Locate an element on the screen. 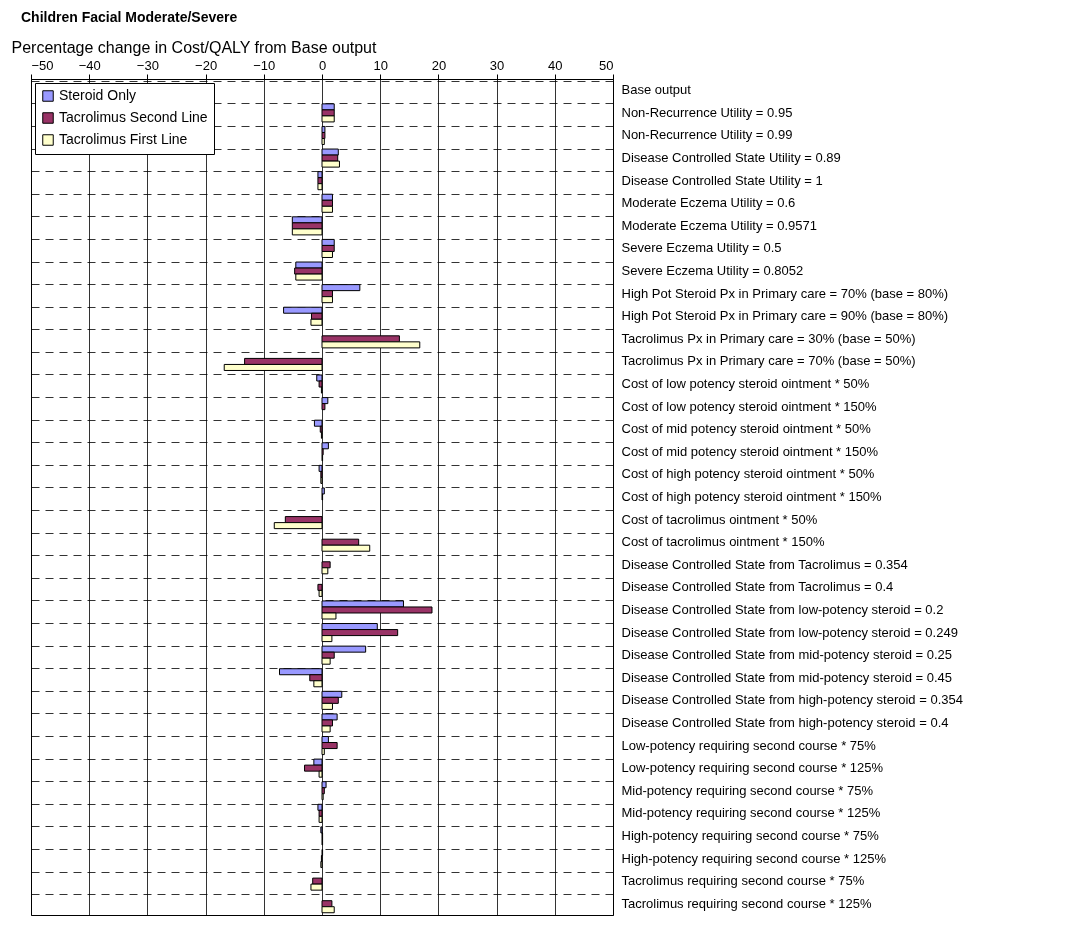  y-tick-label: High Pot Steroid Px in Primary care = 90% (base = 80%) is located at coordinates (785, 316).